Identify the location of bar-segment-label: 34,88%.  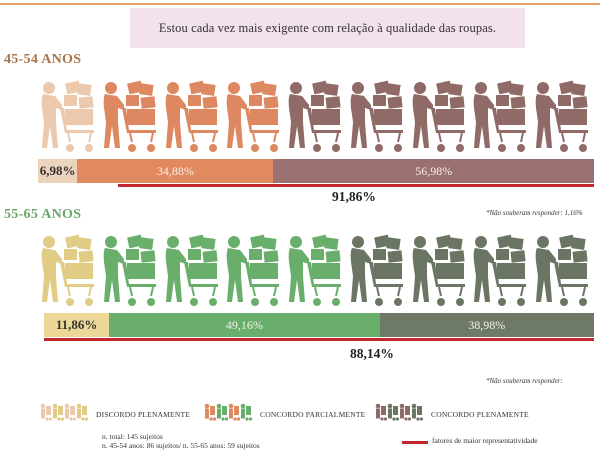
(175, 170).